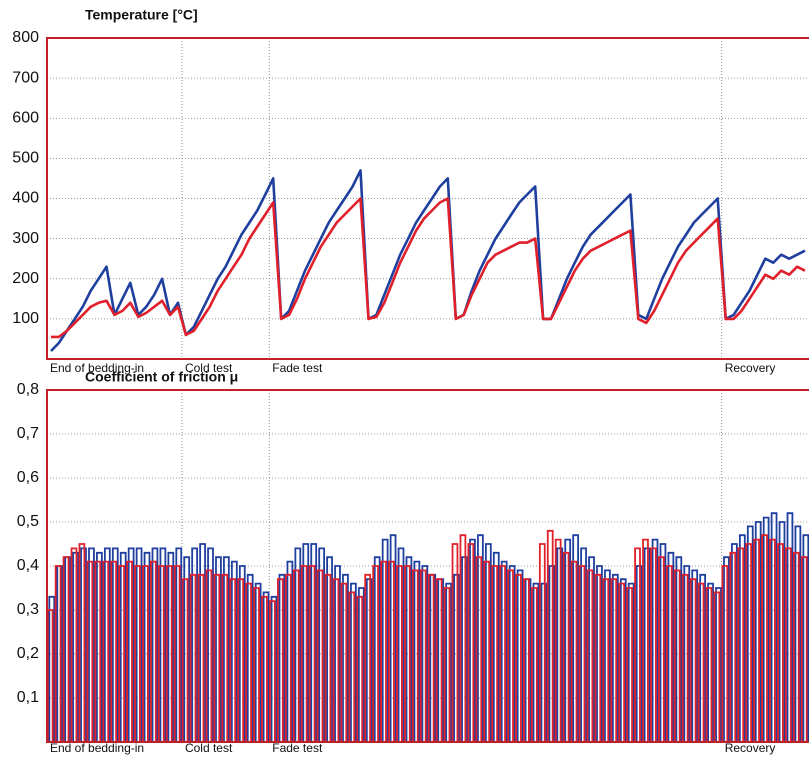  I want to click on chart-title: Temperature [°C], so click(141, 15).